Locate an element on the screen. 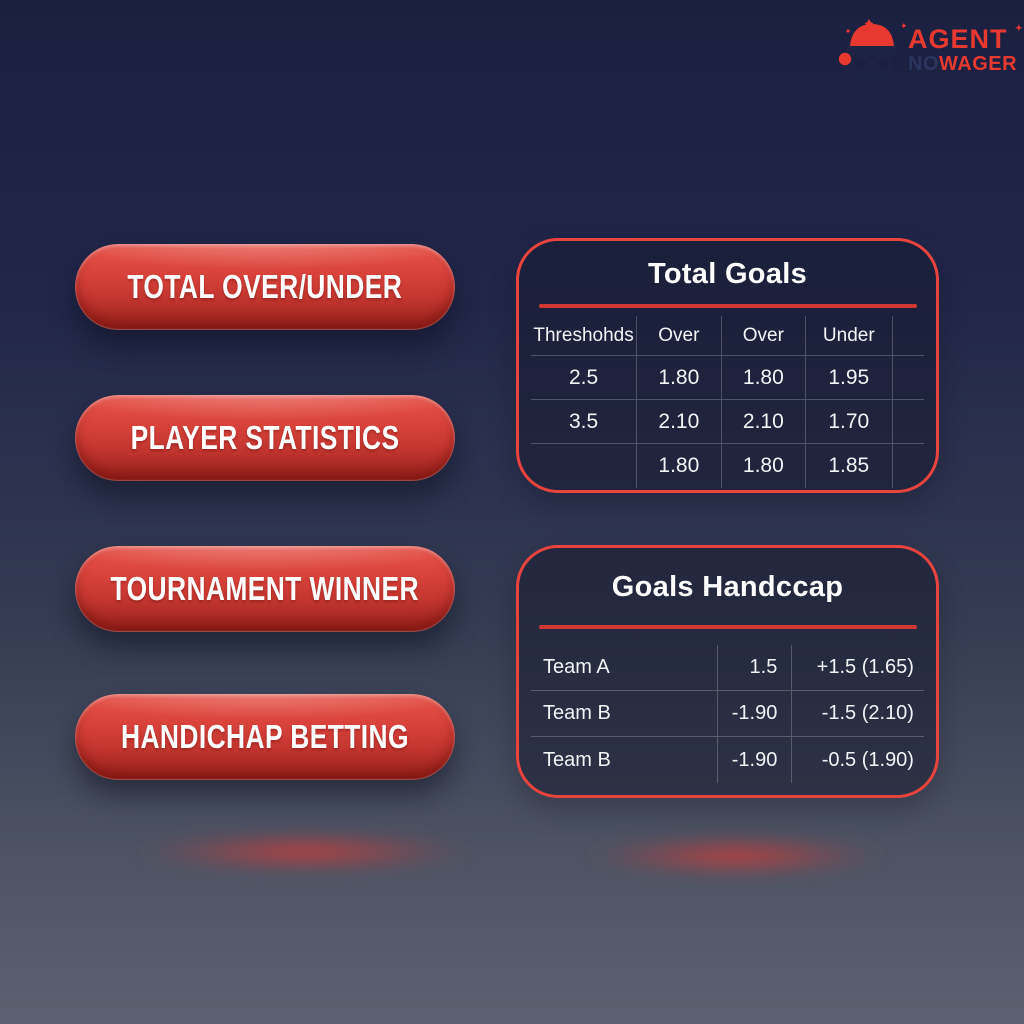 The height and width of the screenshot is (1024, 1024). brand-line1: AGENT is located at coordinates (958, 39).